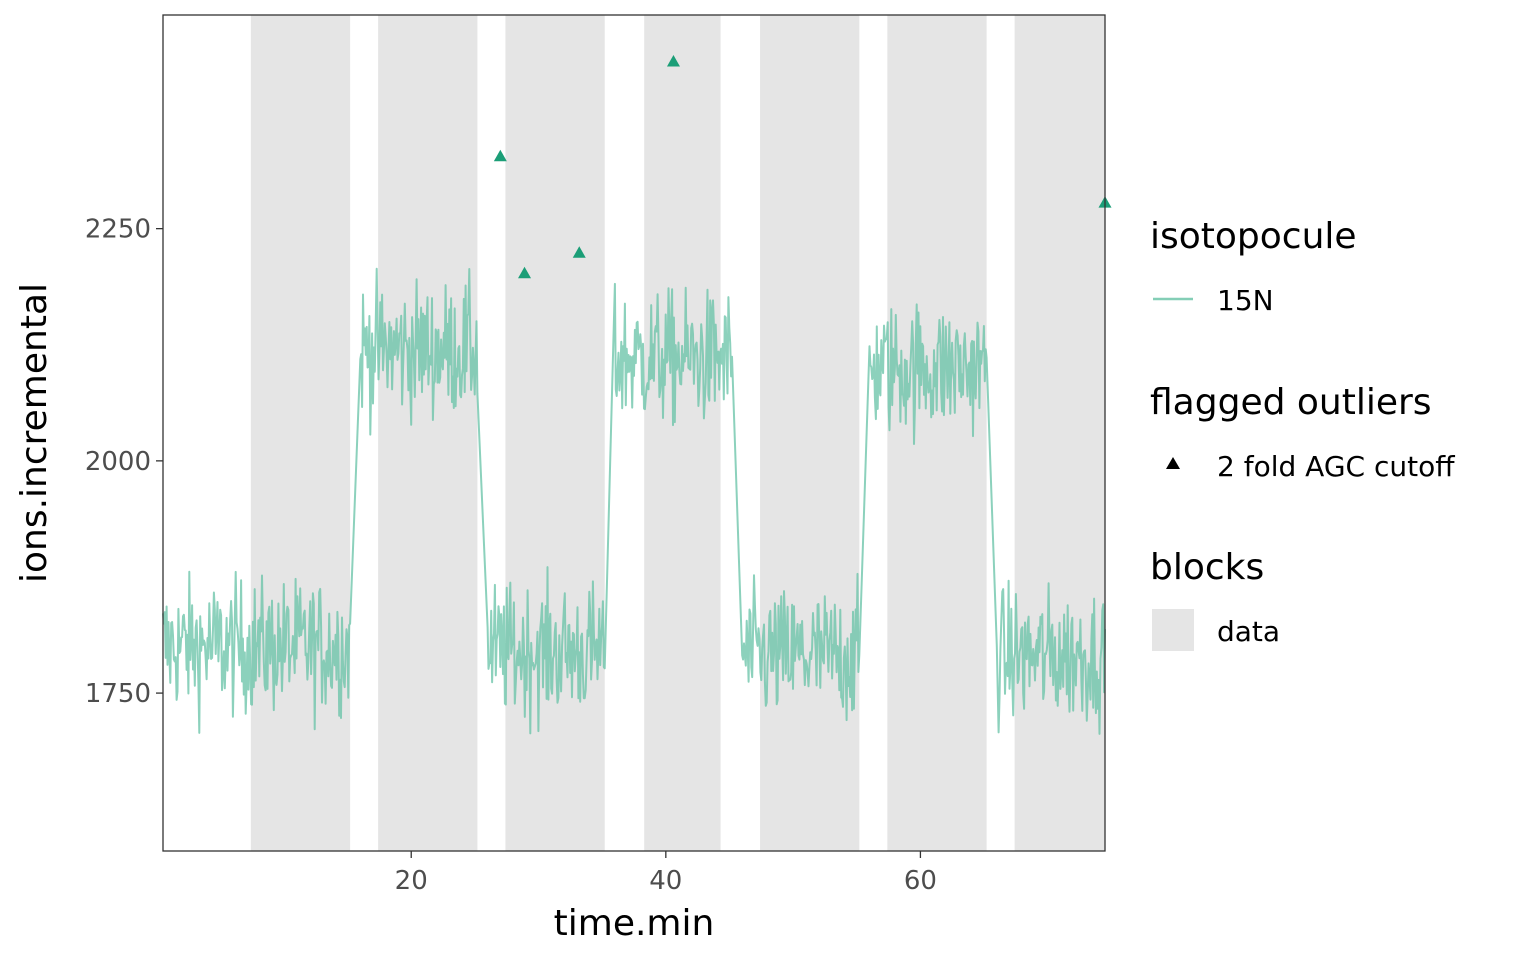 The width and height of the screenshot is (1536, 960). Describe the element at coordinates (1207, 567) in the screenshot. I see `legend-title-blocks: blocks` at that location.